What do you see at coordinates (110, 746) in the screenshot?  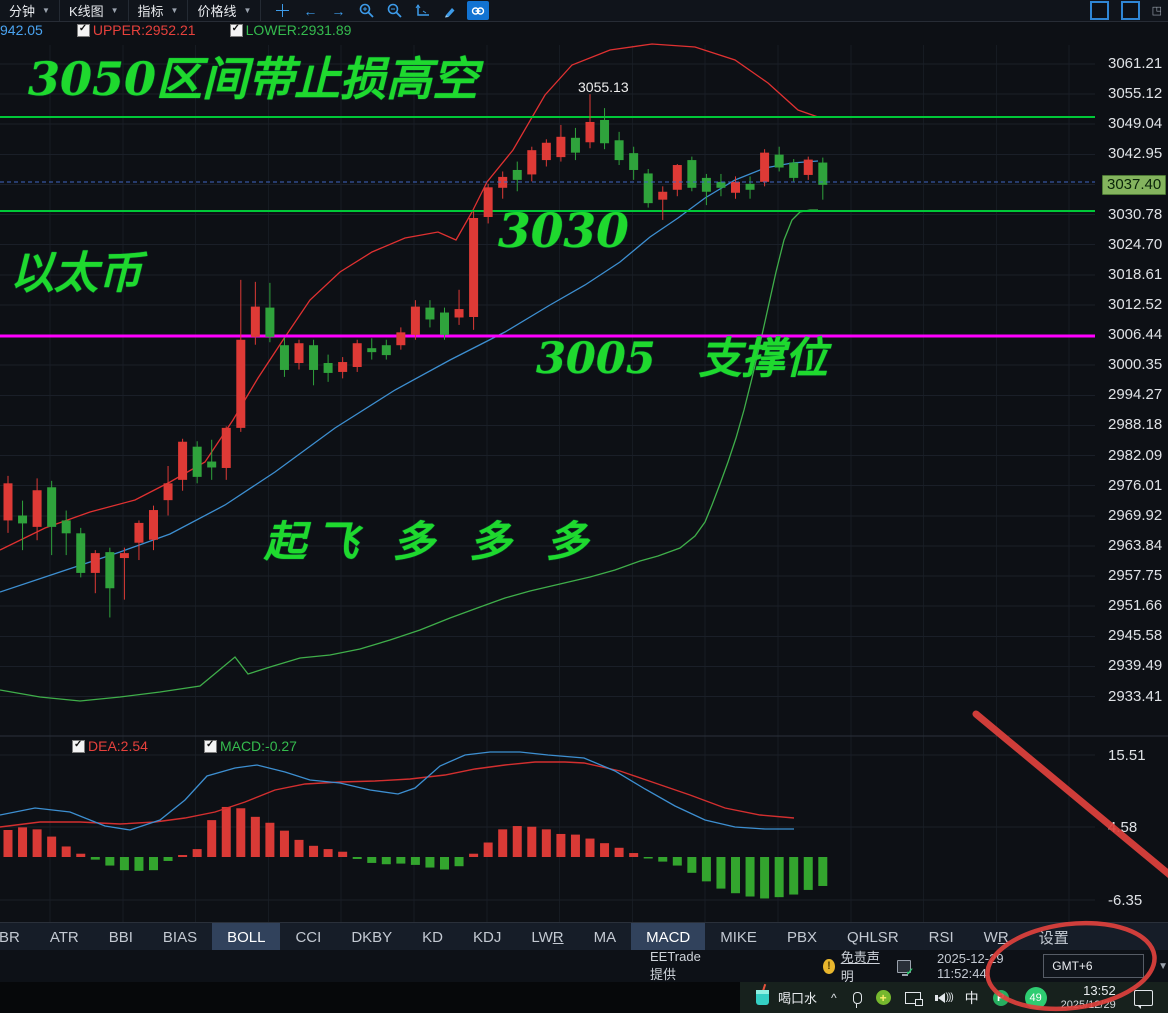 I see `dea-toggle: DEA:2.54` at bounding box center [110, 746].